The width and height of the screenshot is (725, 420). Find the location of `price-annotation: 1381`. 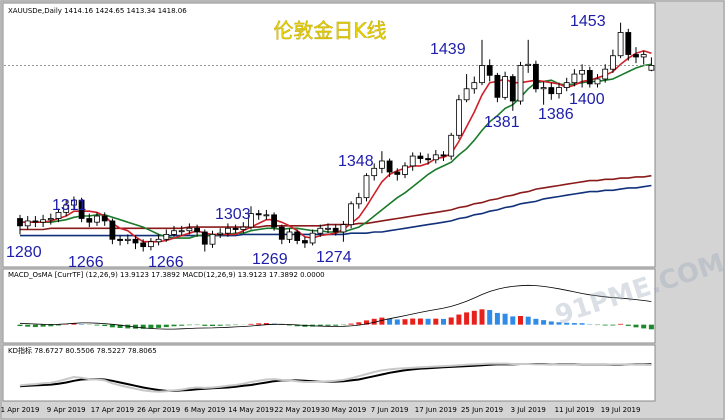

price-annotation: 1381 is located at coordinates (502, 122).